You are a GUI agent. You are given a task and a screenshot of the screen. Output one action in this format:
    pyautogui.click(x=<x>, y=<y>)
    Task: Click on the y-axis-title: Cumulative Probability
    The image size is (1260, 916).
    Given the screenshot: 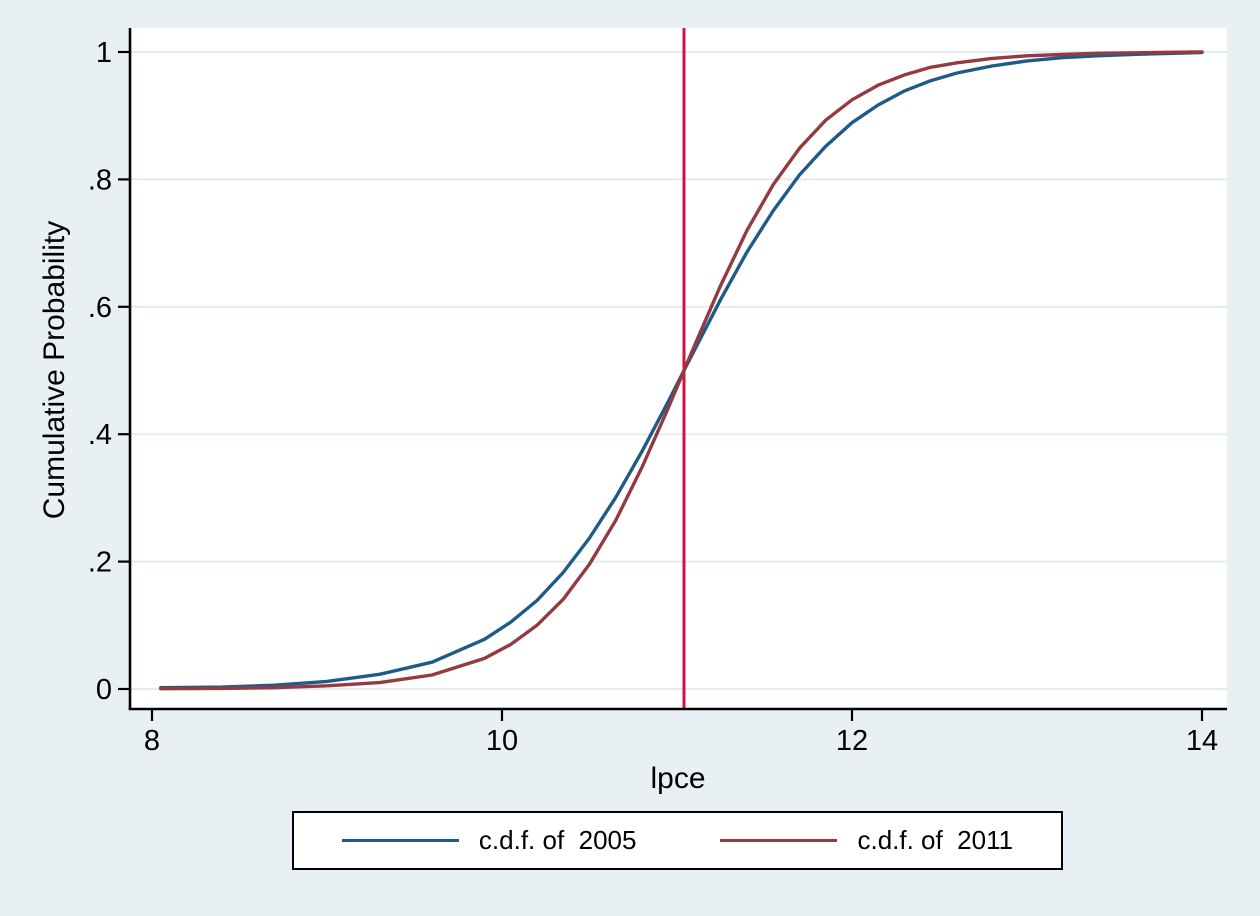 What is the action you would take?
    pyautogui.click(x=54, y=370)
    